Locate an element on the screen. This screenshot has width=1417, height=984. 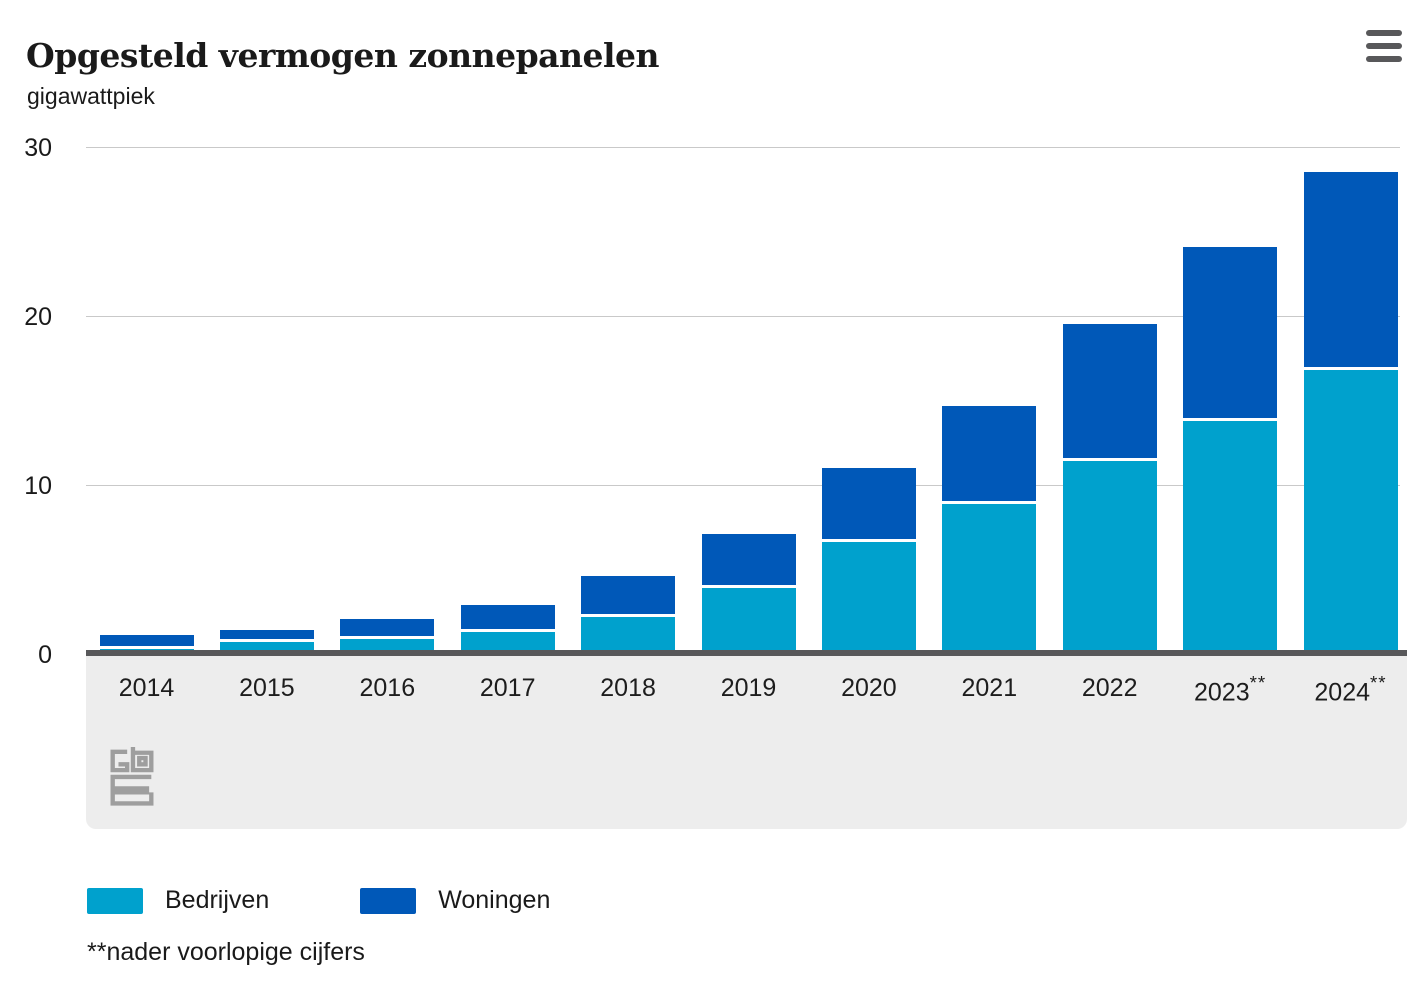
bar-segment-woningen-2024 is located at coordinates (1350, 271).